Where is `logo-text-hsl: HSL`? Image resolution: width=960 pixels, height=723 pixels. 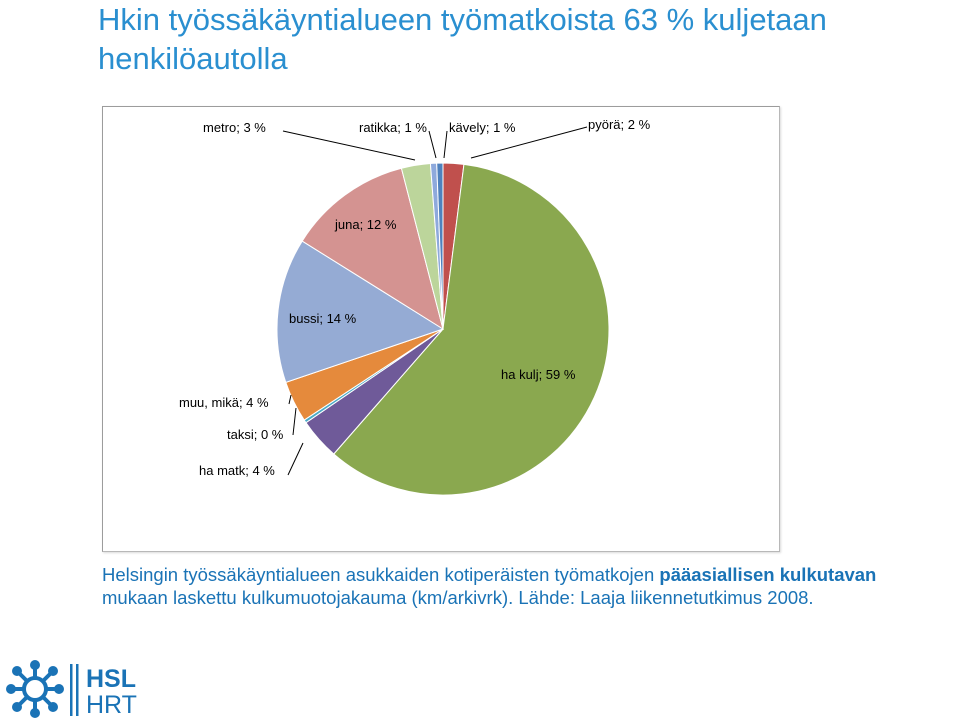
logo-text-hsl: HSL is located at coordinates (111, 679).